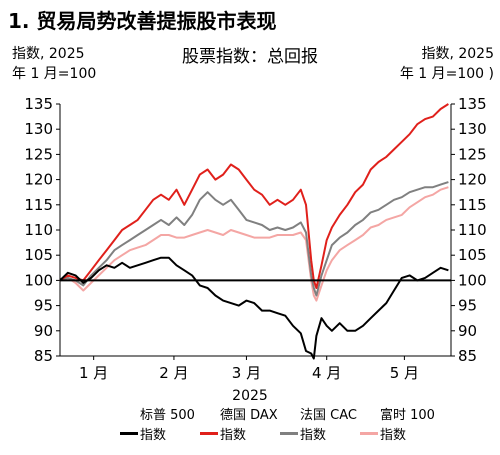 The image size is (500, 455). I want to click on y-tick-left-label: 90, so click(43, 331).